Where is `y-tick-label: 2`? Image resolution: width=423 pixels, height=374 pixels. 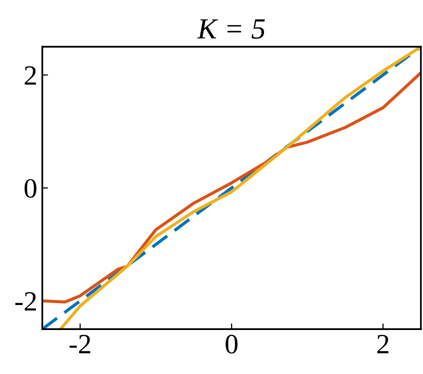
y-tick-label: 2 is located at coordinates (30, 75).